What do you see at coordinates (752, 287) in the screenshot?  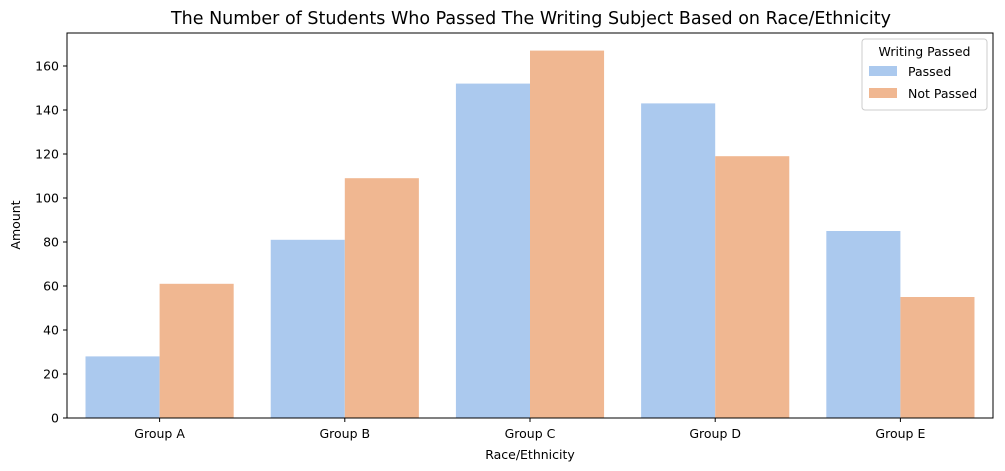 I see `bar-not-passed-group-d` at bounding box center [752, 287].